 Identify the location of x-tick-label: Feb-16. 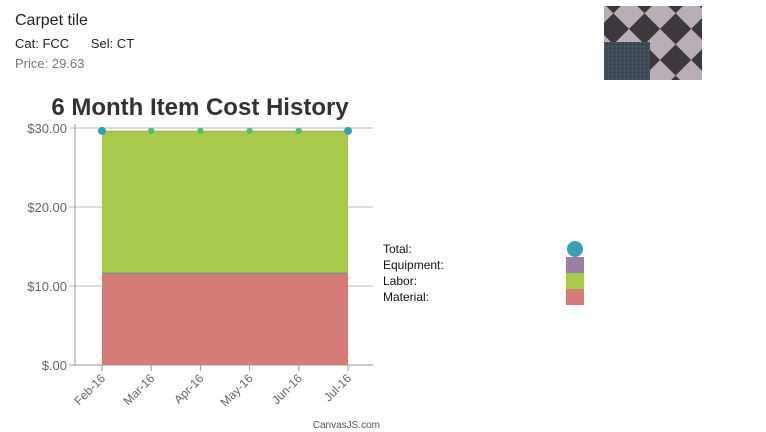
(89, 389).